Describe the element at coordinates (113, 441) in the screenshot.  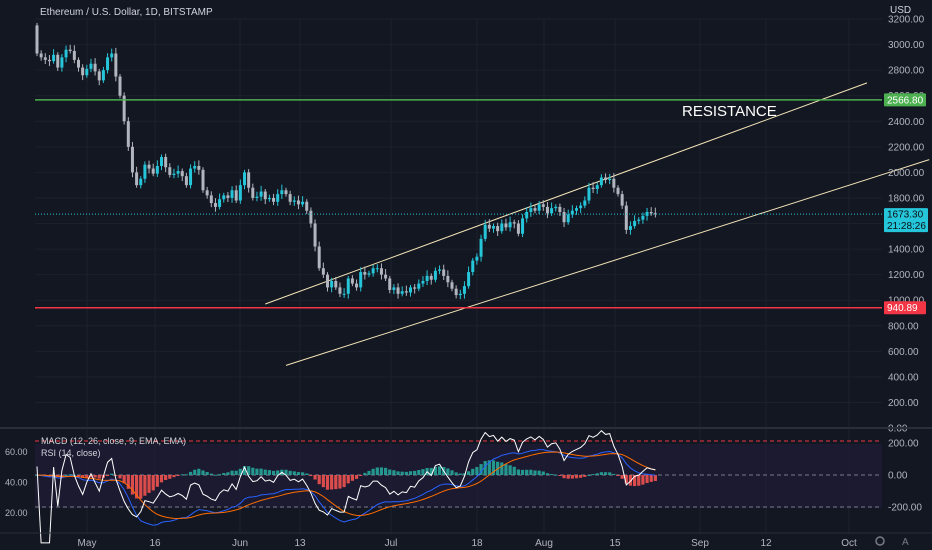
I see `macd-legend: MACD (12, 26, close, 9, EMA, EMA)` at that location.